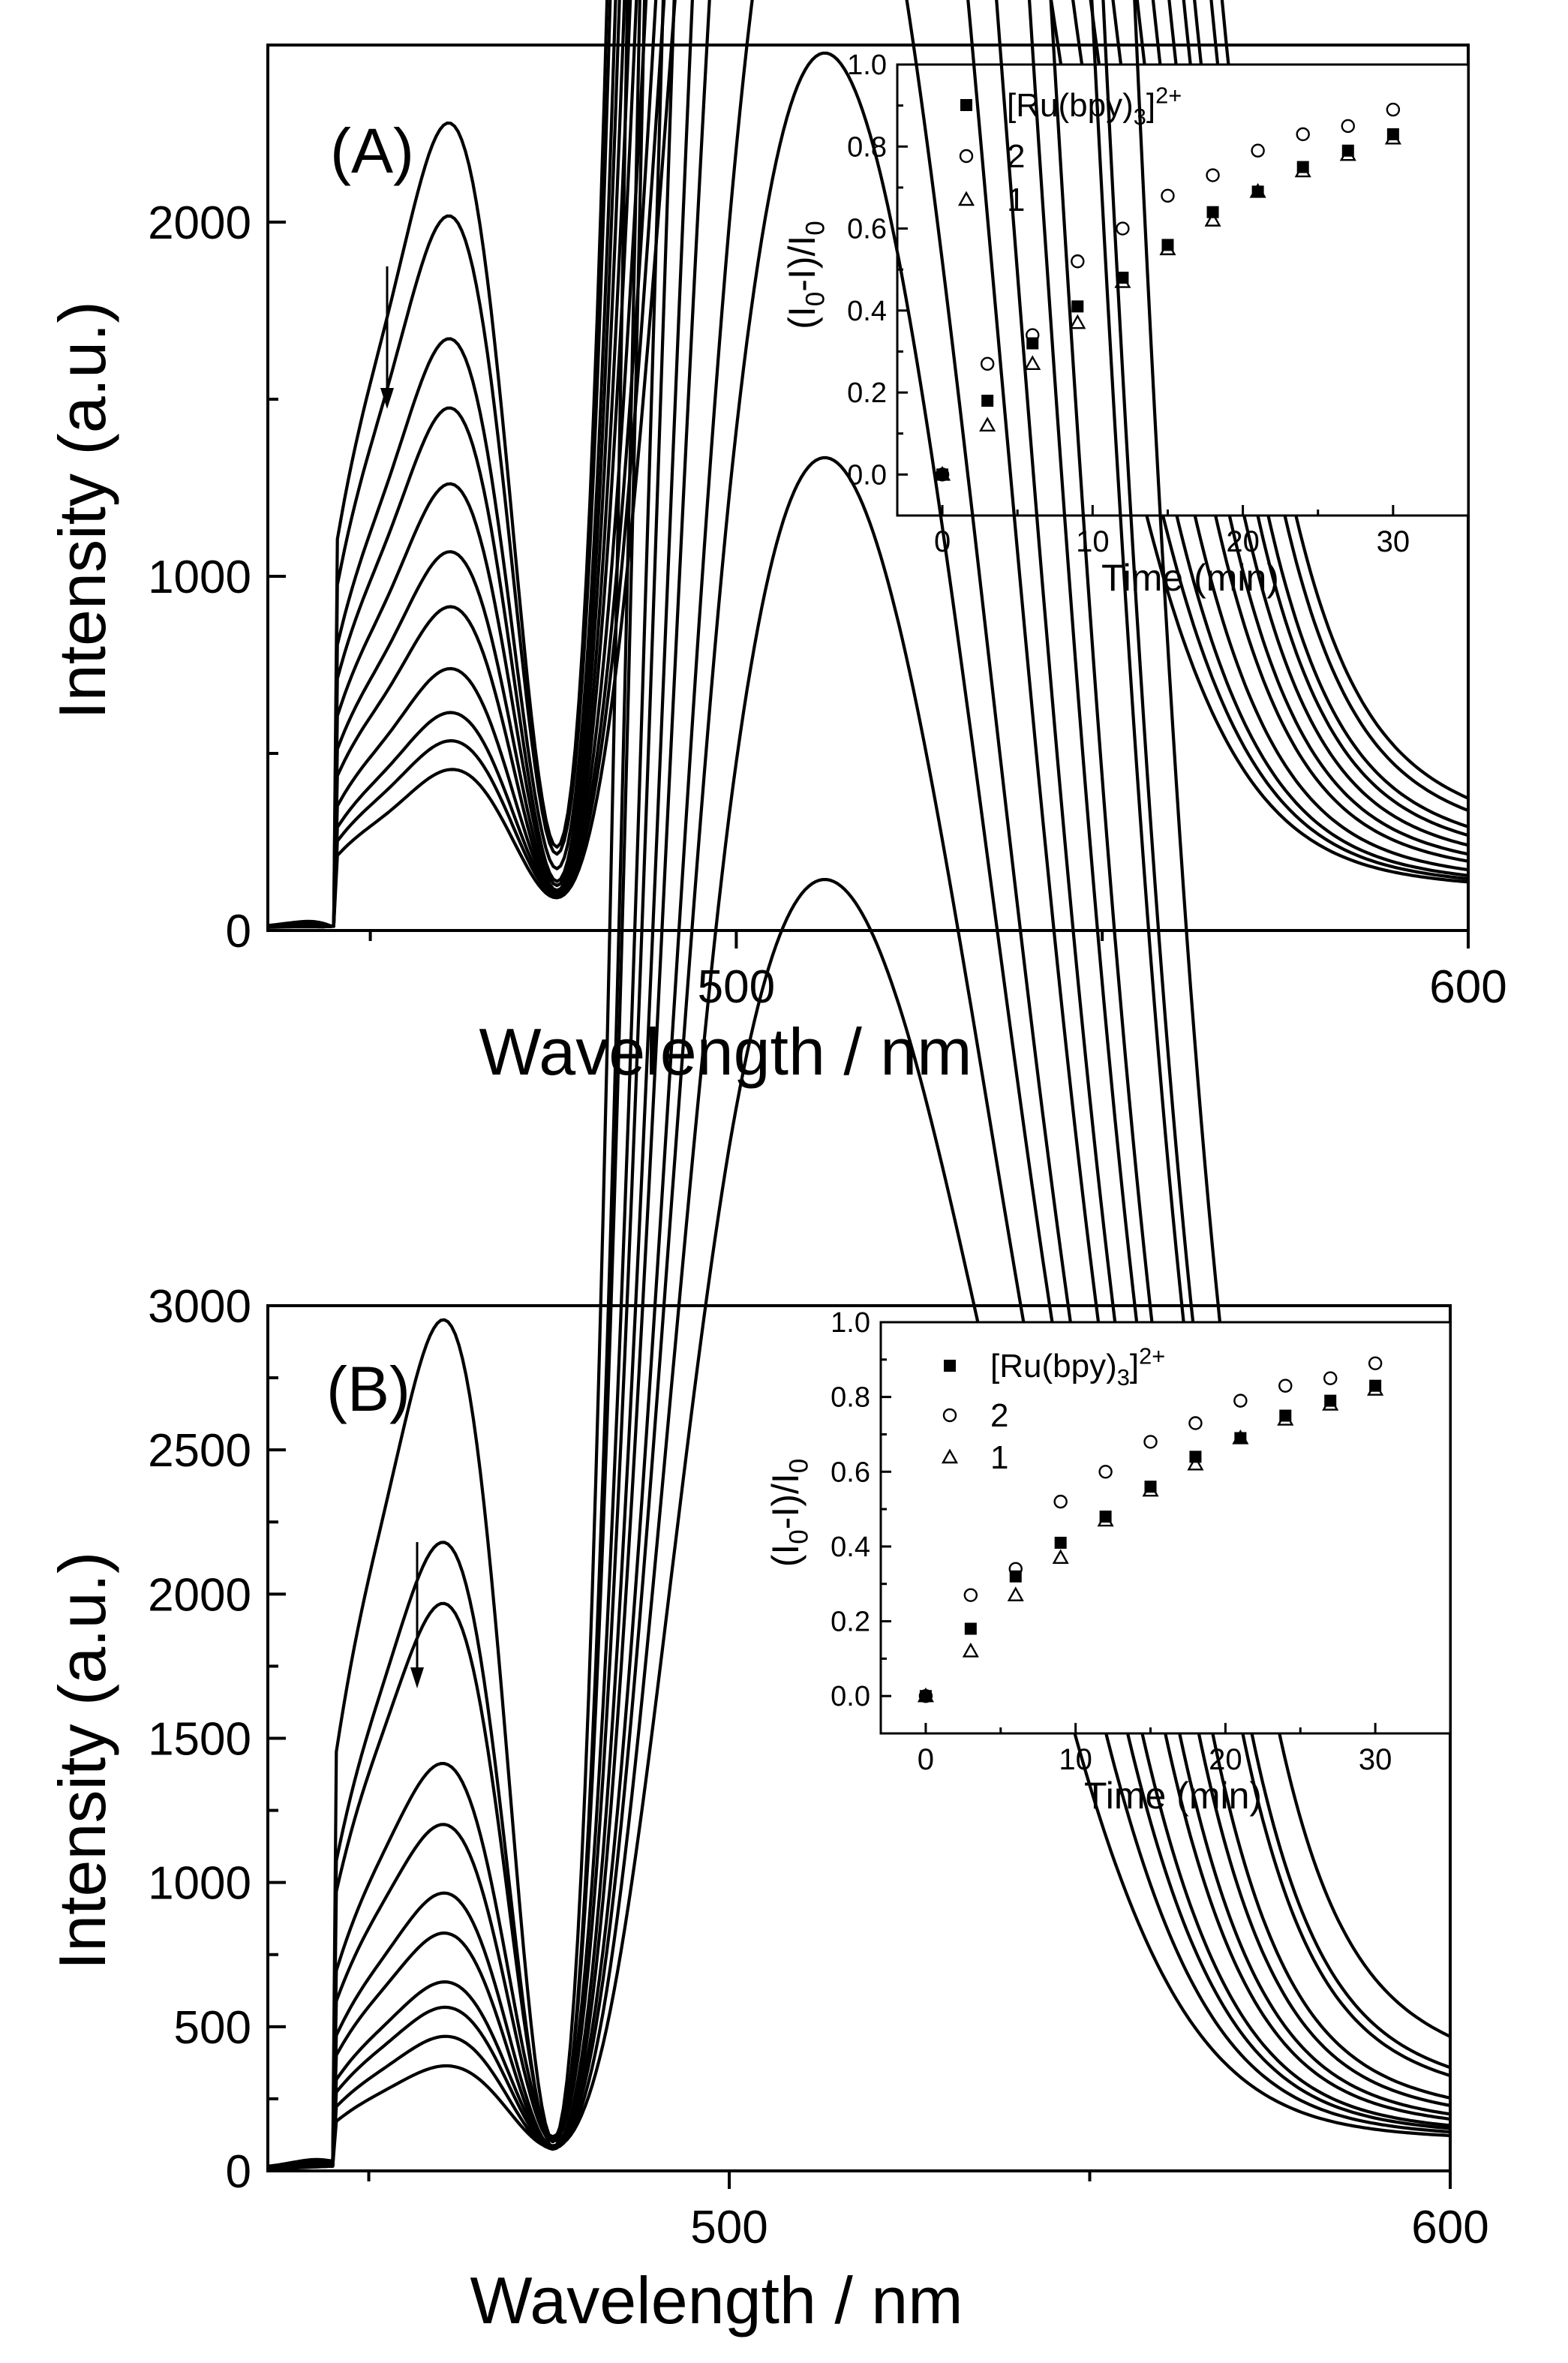 Image resolution: width=1568 pixels, height=2363 pixels. I want to click on inset-y-tick-label: 0.2, so click(851, 1622).